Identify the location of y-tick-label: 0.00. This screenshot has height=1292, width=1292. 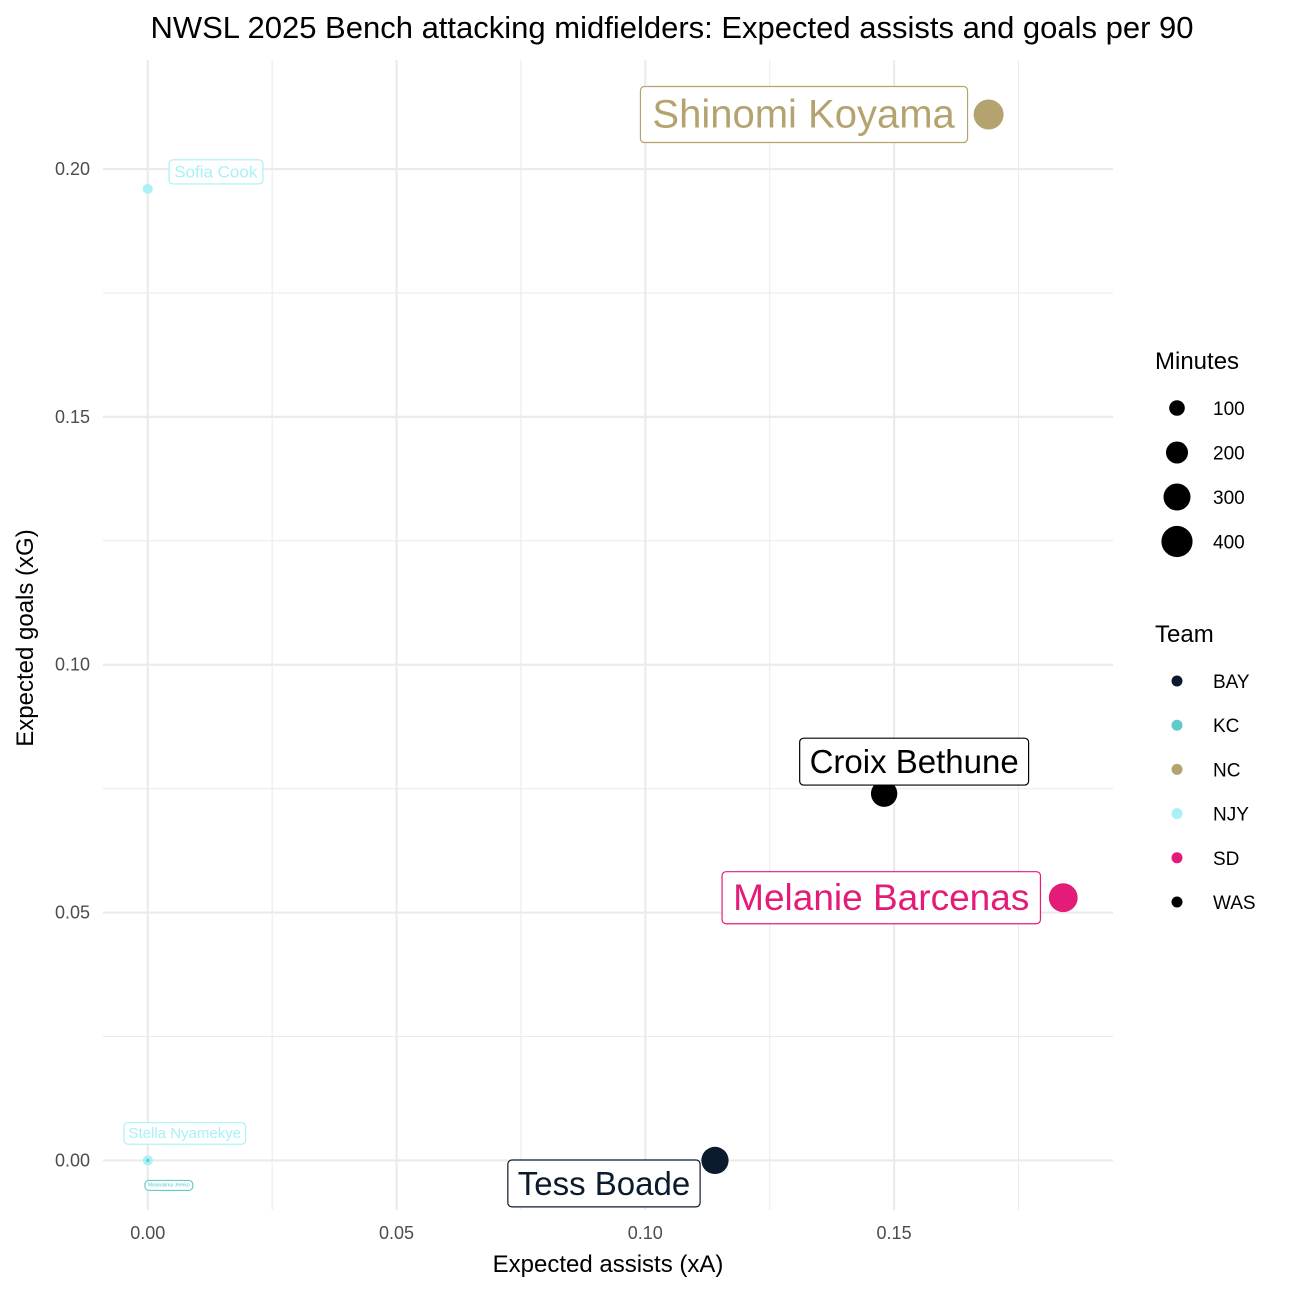
(72, 1160).